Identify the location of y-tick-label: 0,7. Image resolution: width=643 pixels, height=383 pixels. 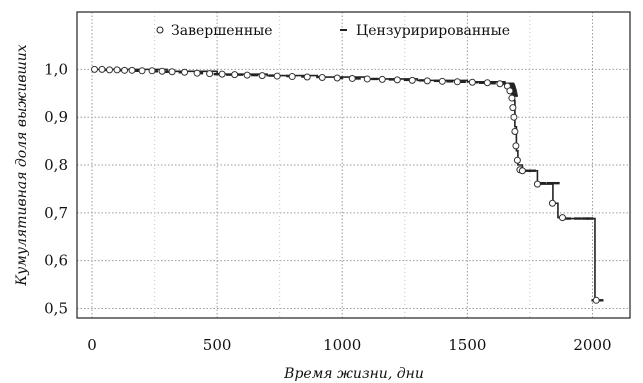
(56, 213).